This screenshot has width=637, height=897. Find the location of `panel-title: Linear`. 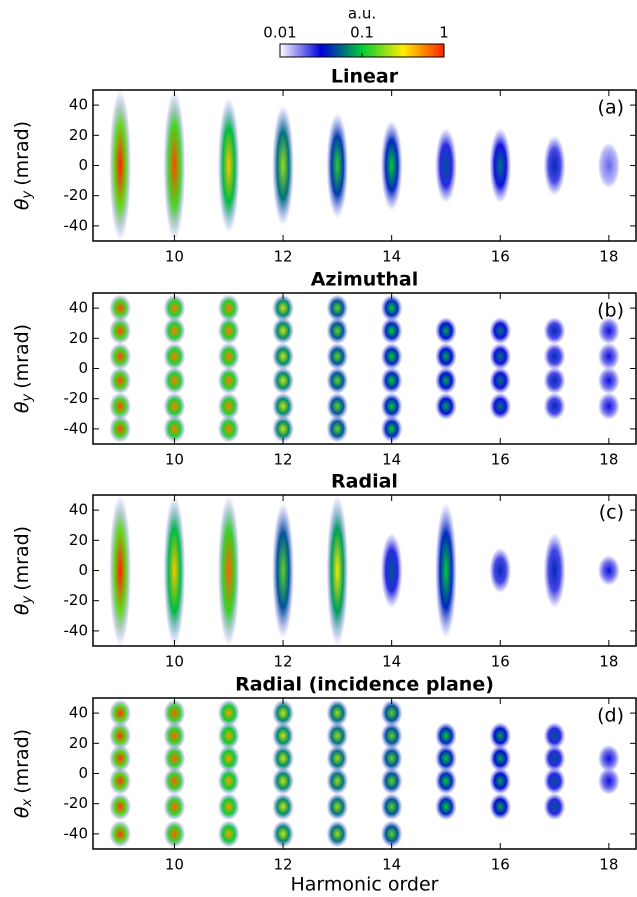

panel-title: Linear is located at coordinates (365, 77).